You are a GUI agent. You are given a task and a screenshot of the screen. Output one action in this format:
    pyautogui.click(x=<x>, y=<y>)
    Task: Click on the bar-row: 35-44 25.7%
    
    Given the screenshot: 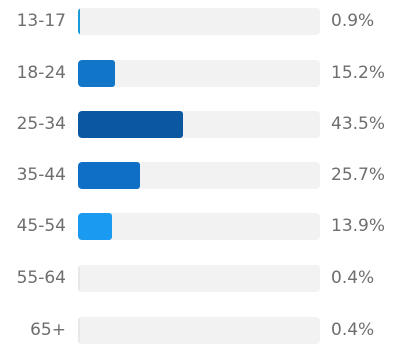 What is the action you would take?
    pyautogui.click(x=197, y=175)
    